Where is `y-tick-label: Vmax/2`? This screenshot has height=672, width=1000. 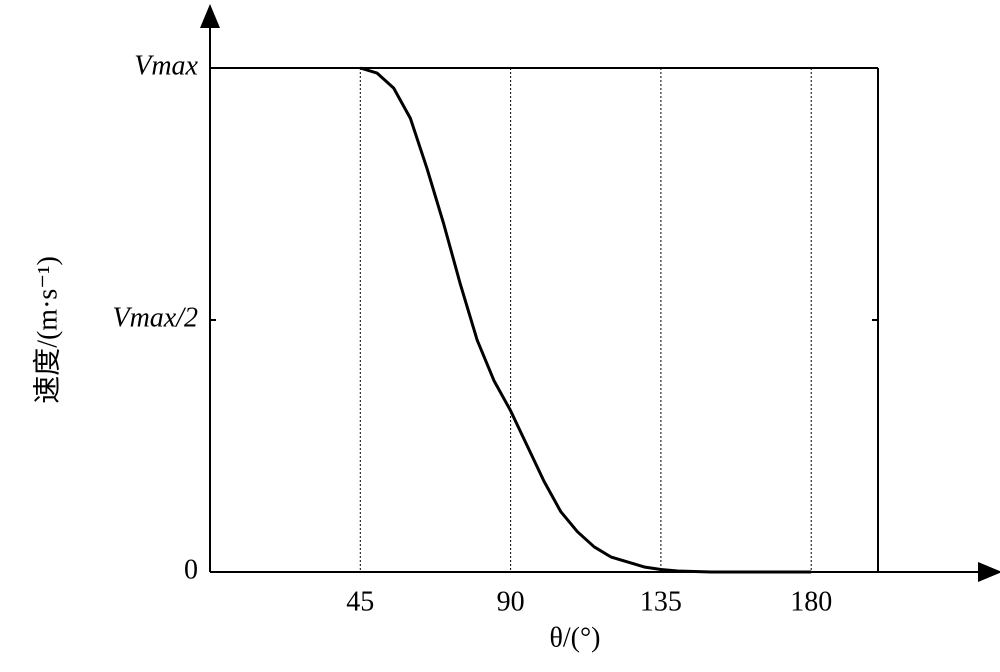 y-tick-label: Vmax/2 is located at coordinates (155, 317).